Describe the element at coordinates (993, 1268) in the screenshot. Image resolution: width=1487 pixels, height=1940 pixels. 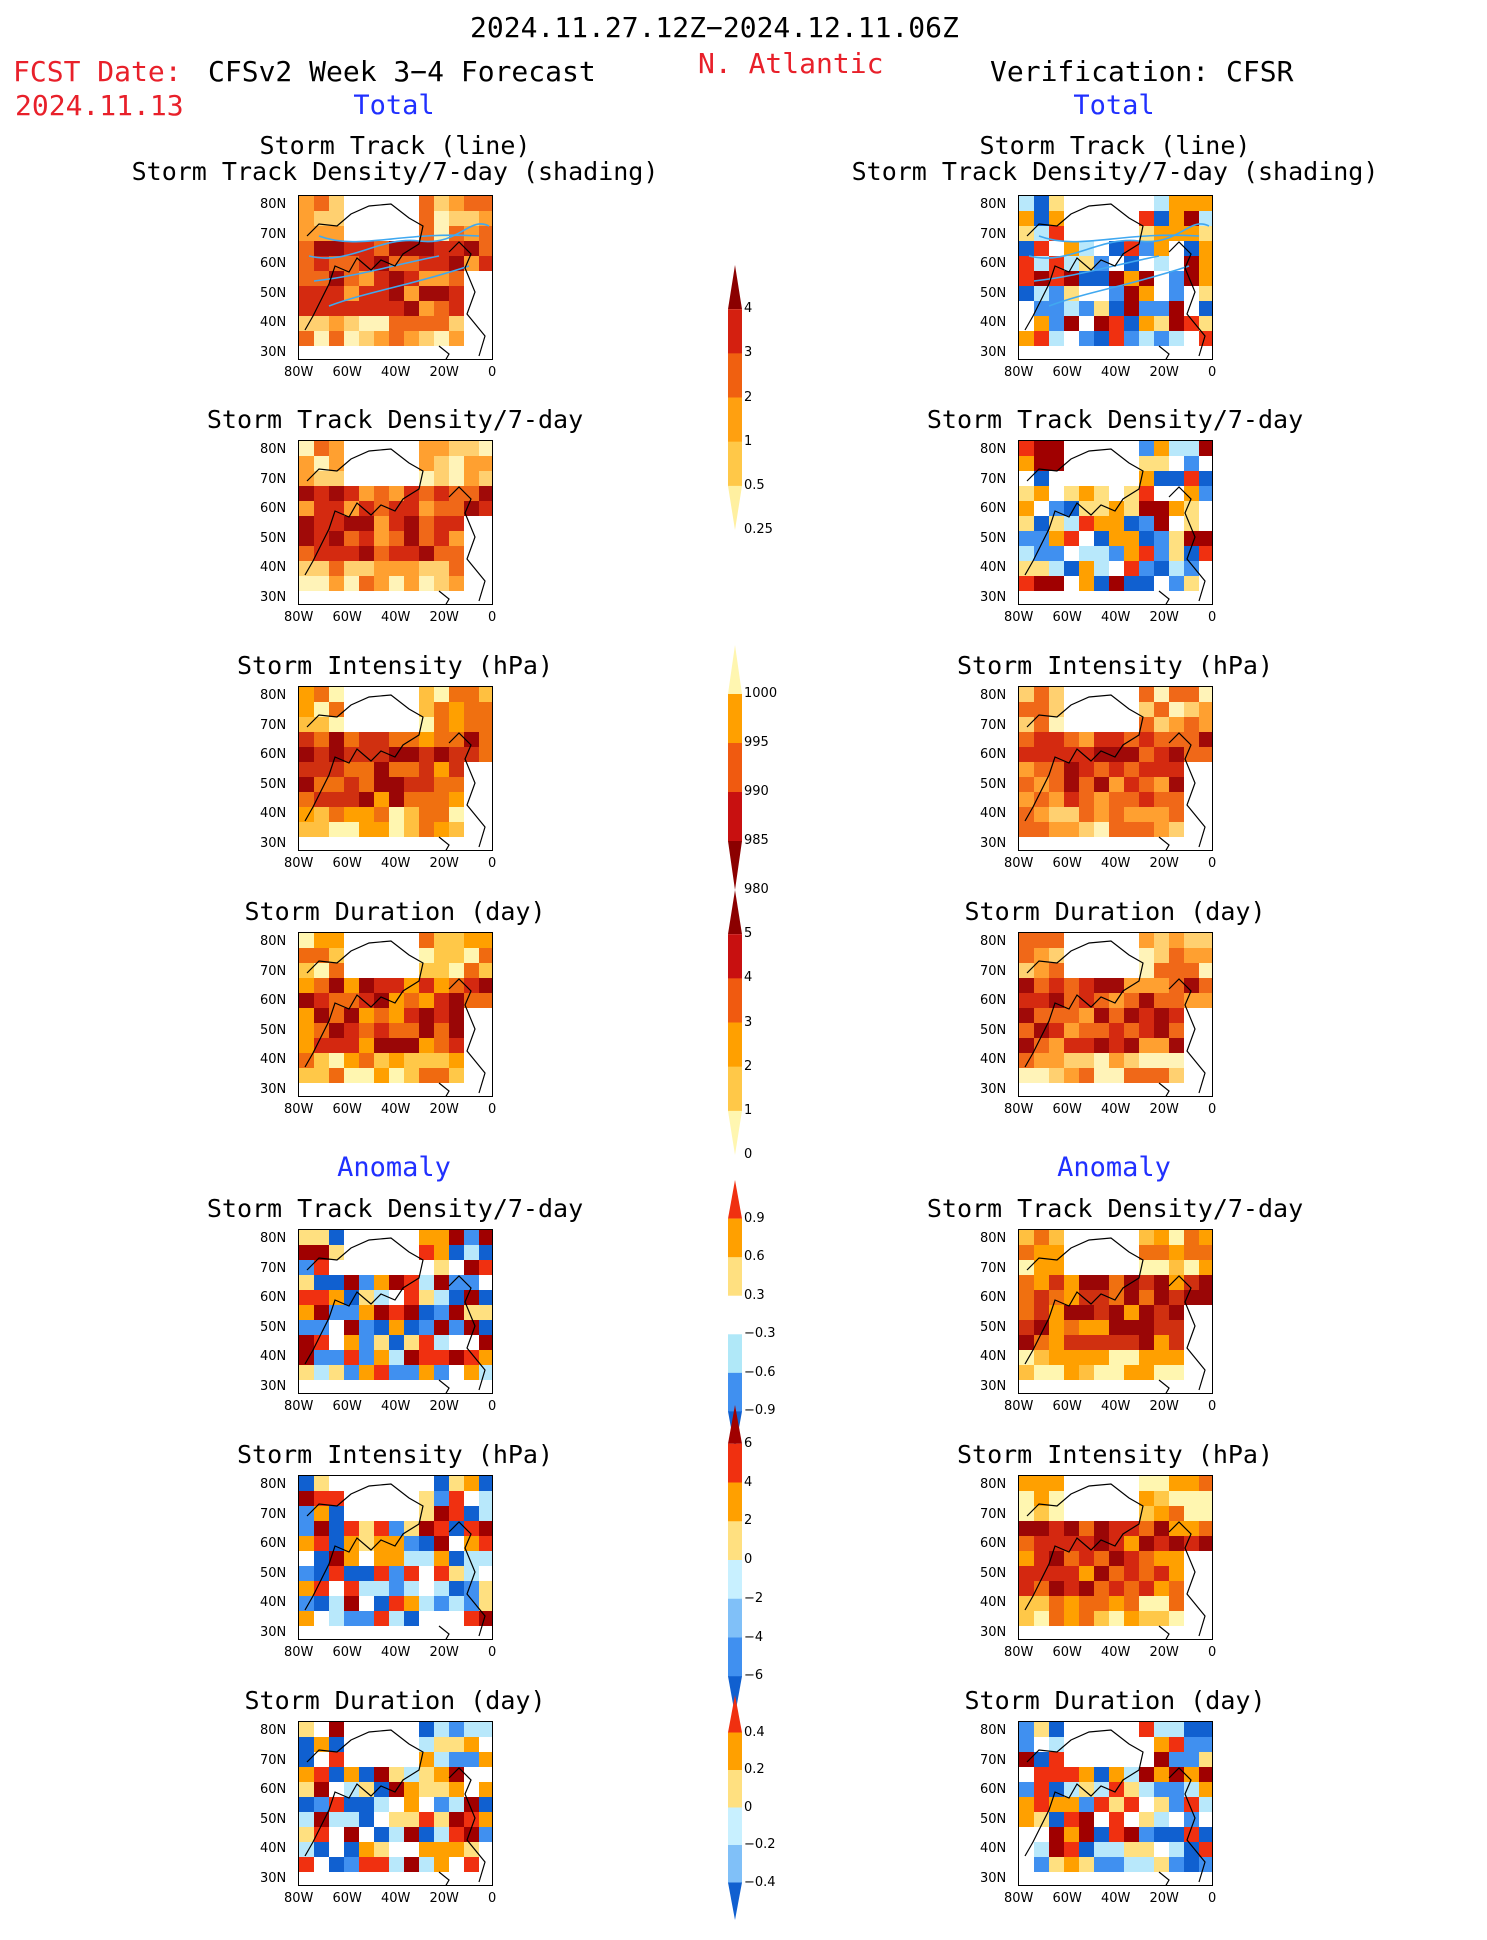
I see `lat-tick-label: 70N` at that location.